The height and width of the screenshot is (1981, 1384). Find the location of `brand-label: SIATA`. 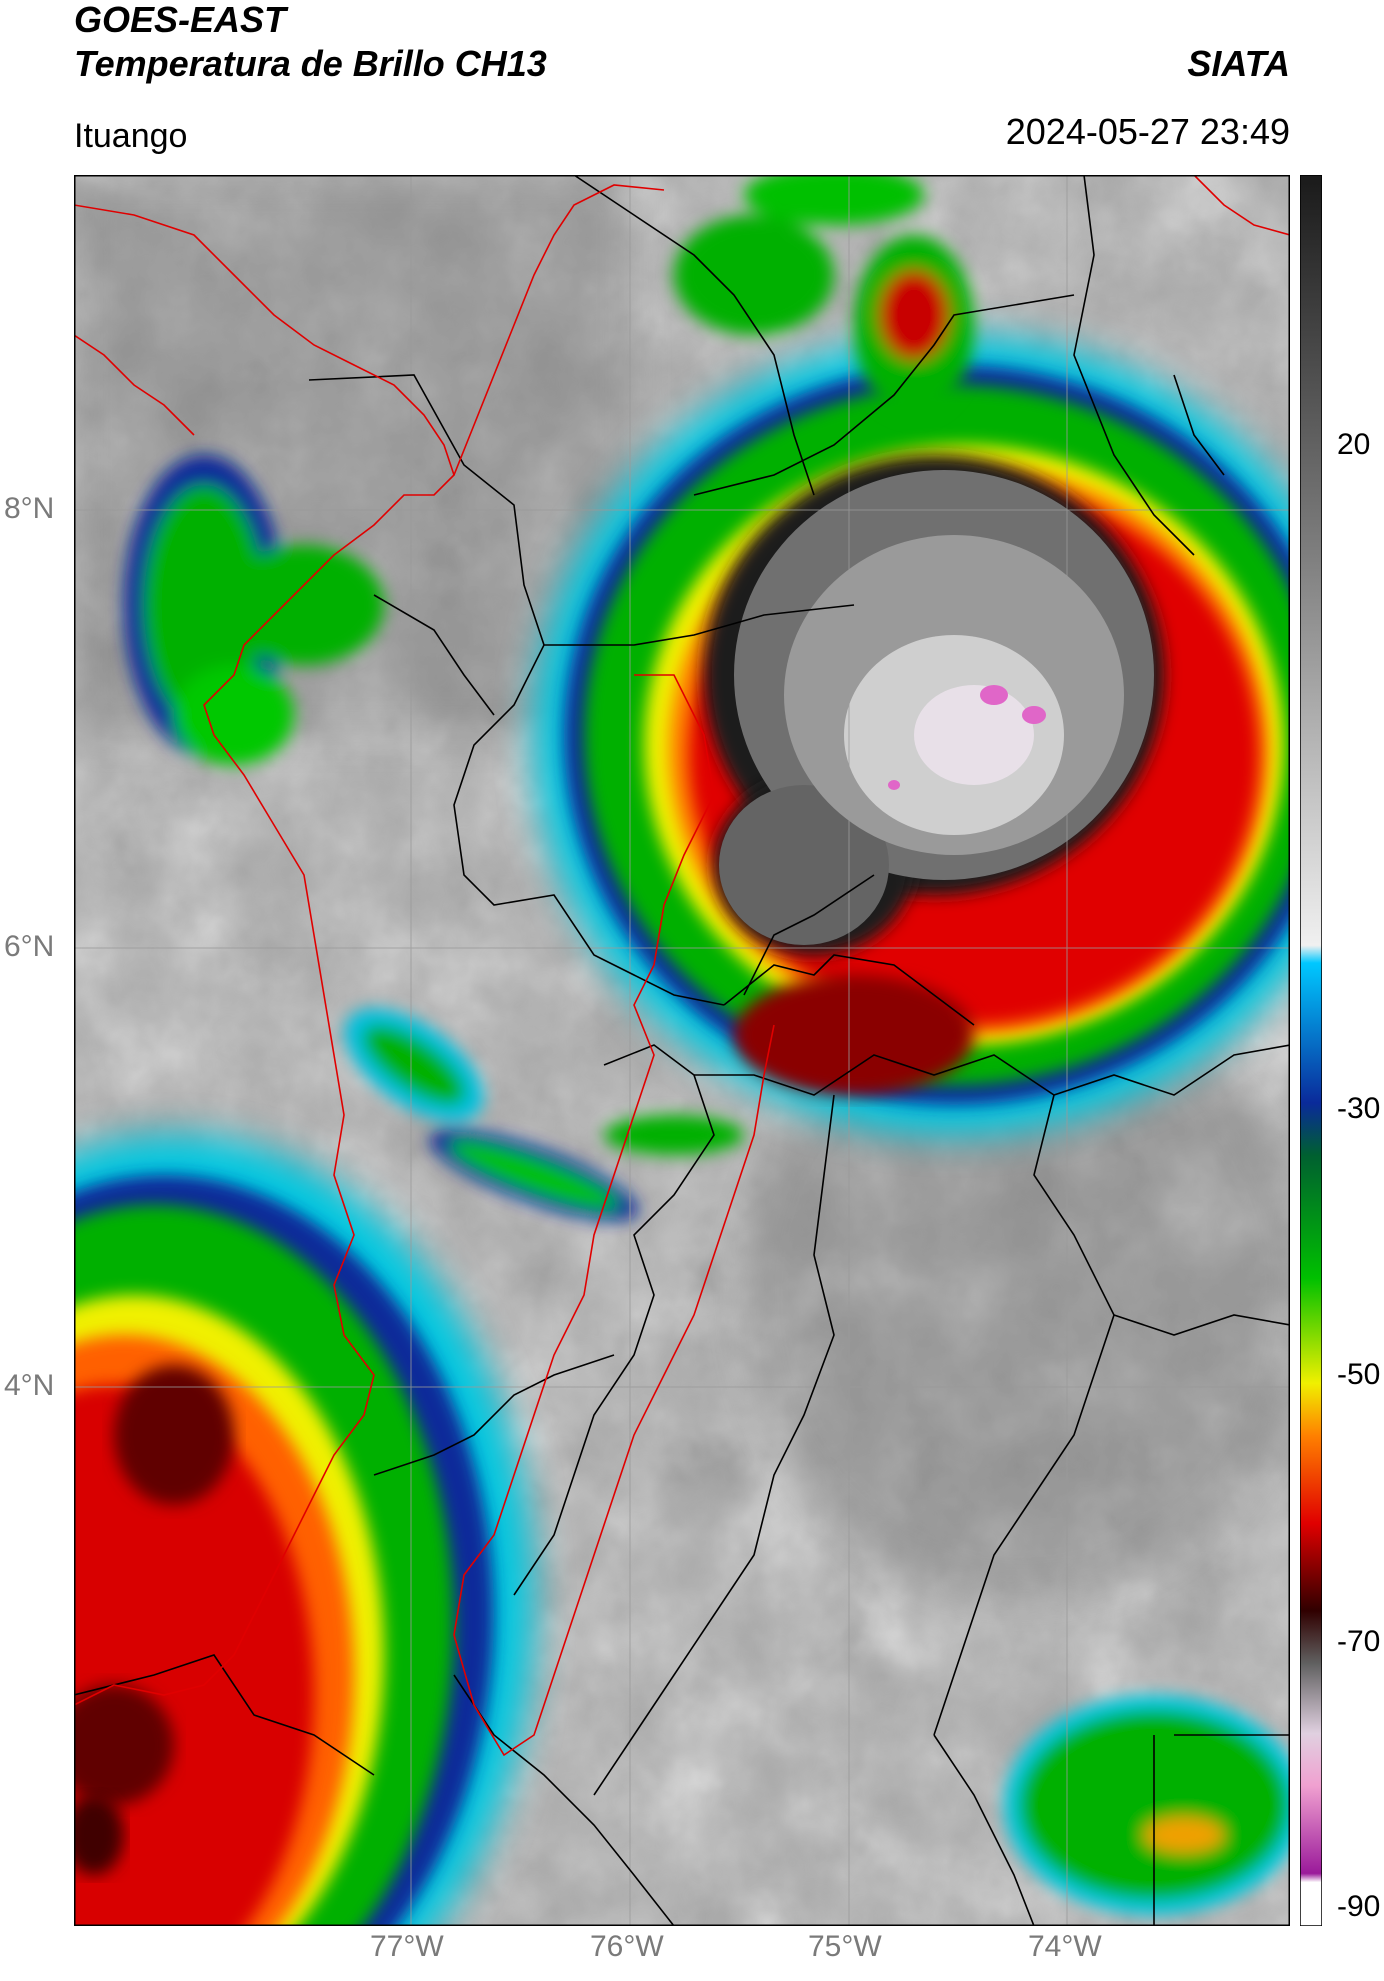

brand-label: SIATA is located at coordinates (1238, 63).